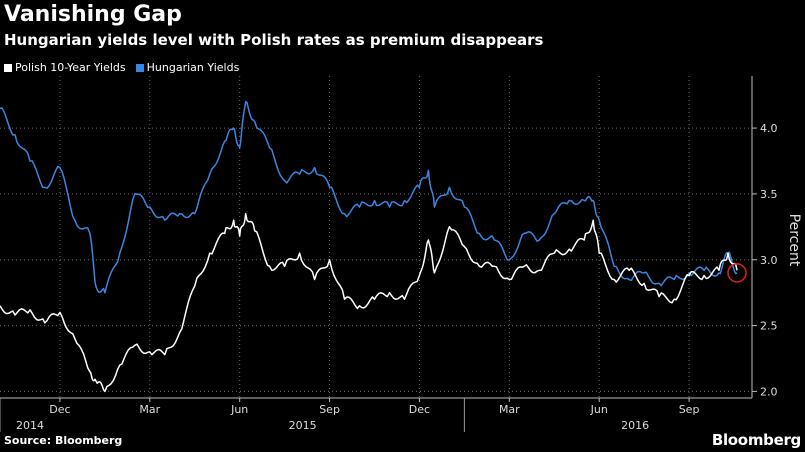 This screenshot has width=805, height=452. What do you see at coordinates (303, 425) in the screenshot?
I see `year-label: 2015` at bounding box center [303, 425].